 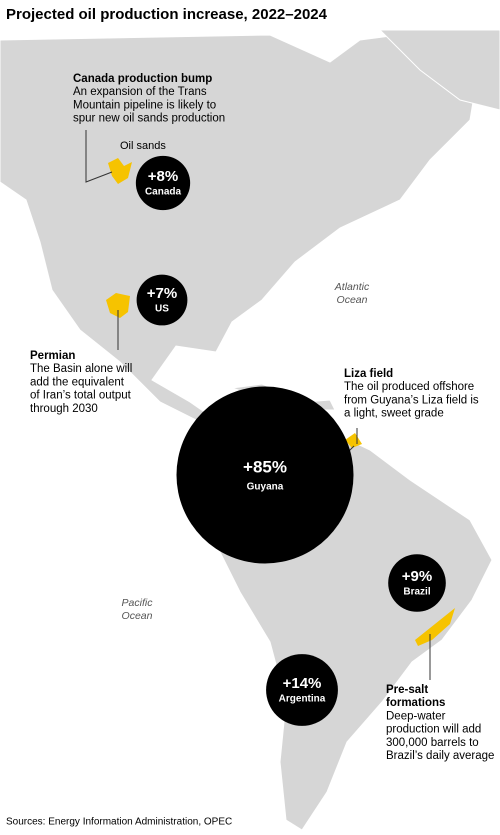 What do you see at coordinates (144, 105) in the screenshot?
I see `annotation-text: Mountain pipeline is likely to` at bounding box center [144, 105].